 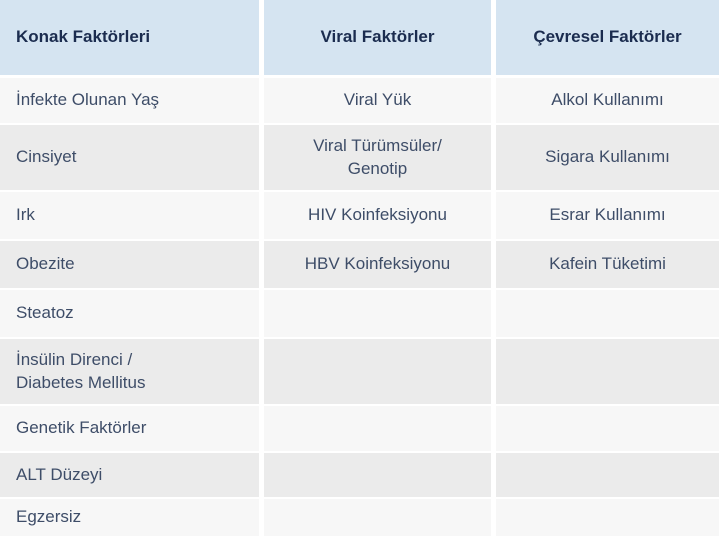 What do you see at coordinates (129, 428) in the screenshot?
I see `cell-genetic-factors: Genetik Faktörler` at bounding box center [129, 428].